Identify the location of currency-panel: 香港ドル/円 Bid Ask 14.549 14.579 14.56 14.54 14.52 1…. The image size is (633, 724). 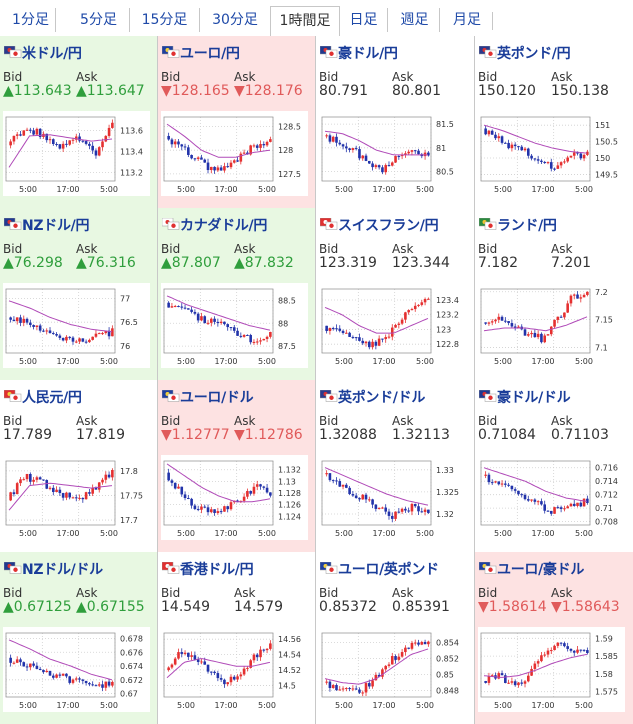
(236, 638).